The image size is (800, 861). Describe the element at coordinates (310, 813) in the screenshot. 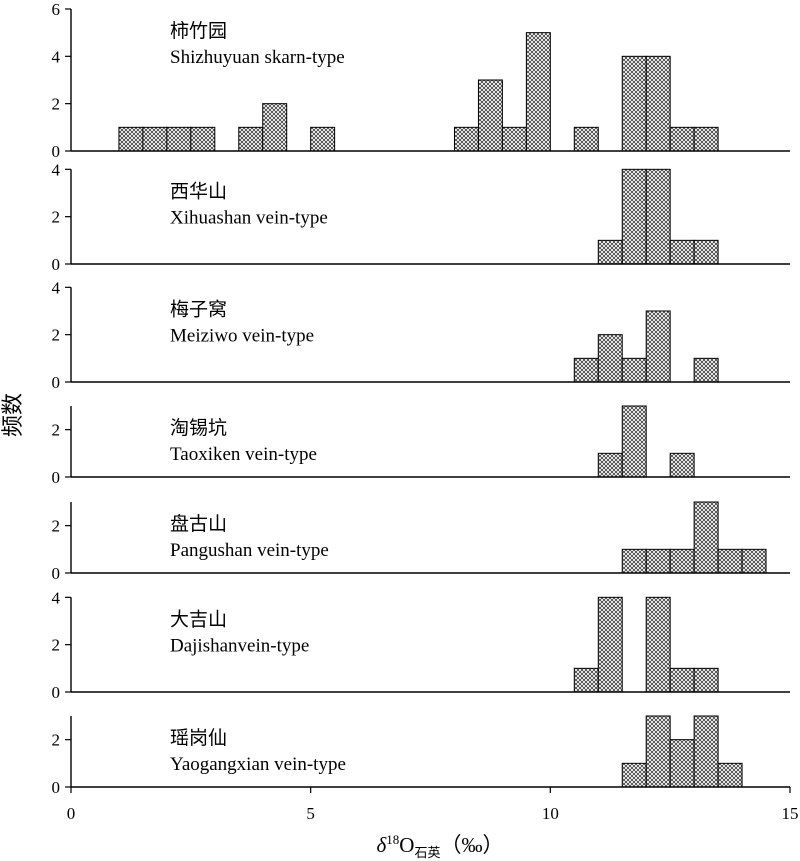

I see `x-tick-label: 5` at that location.